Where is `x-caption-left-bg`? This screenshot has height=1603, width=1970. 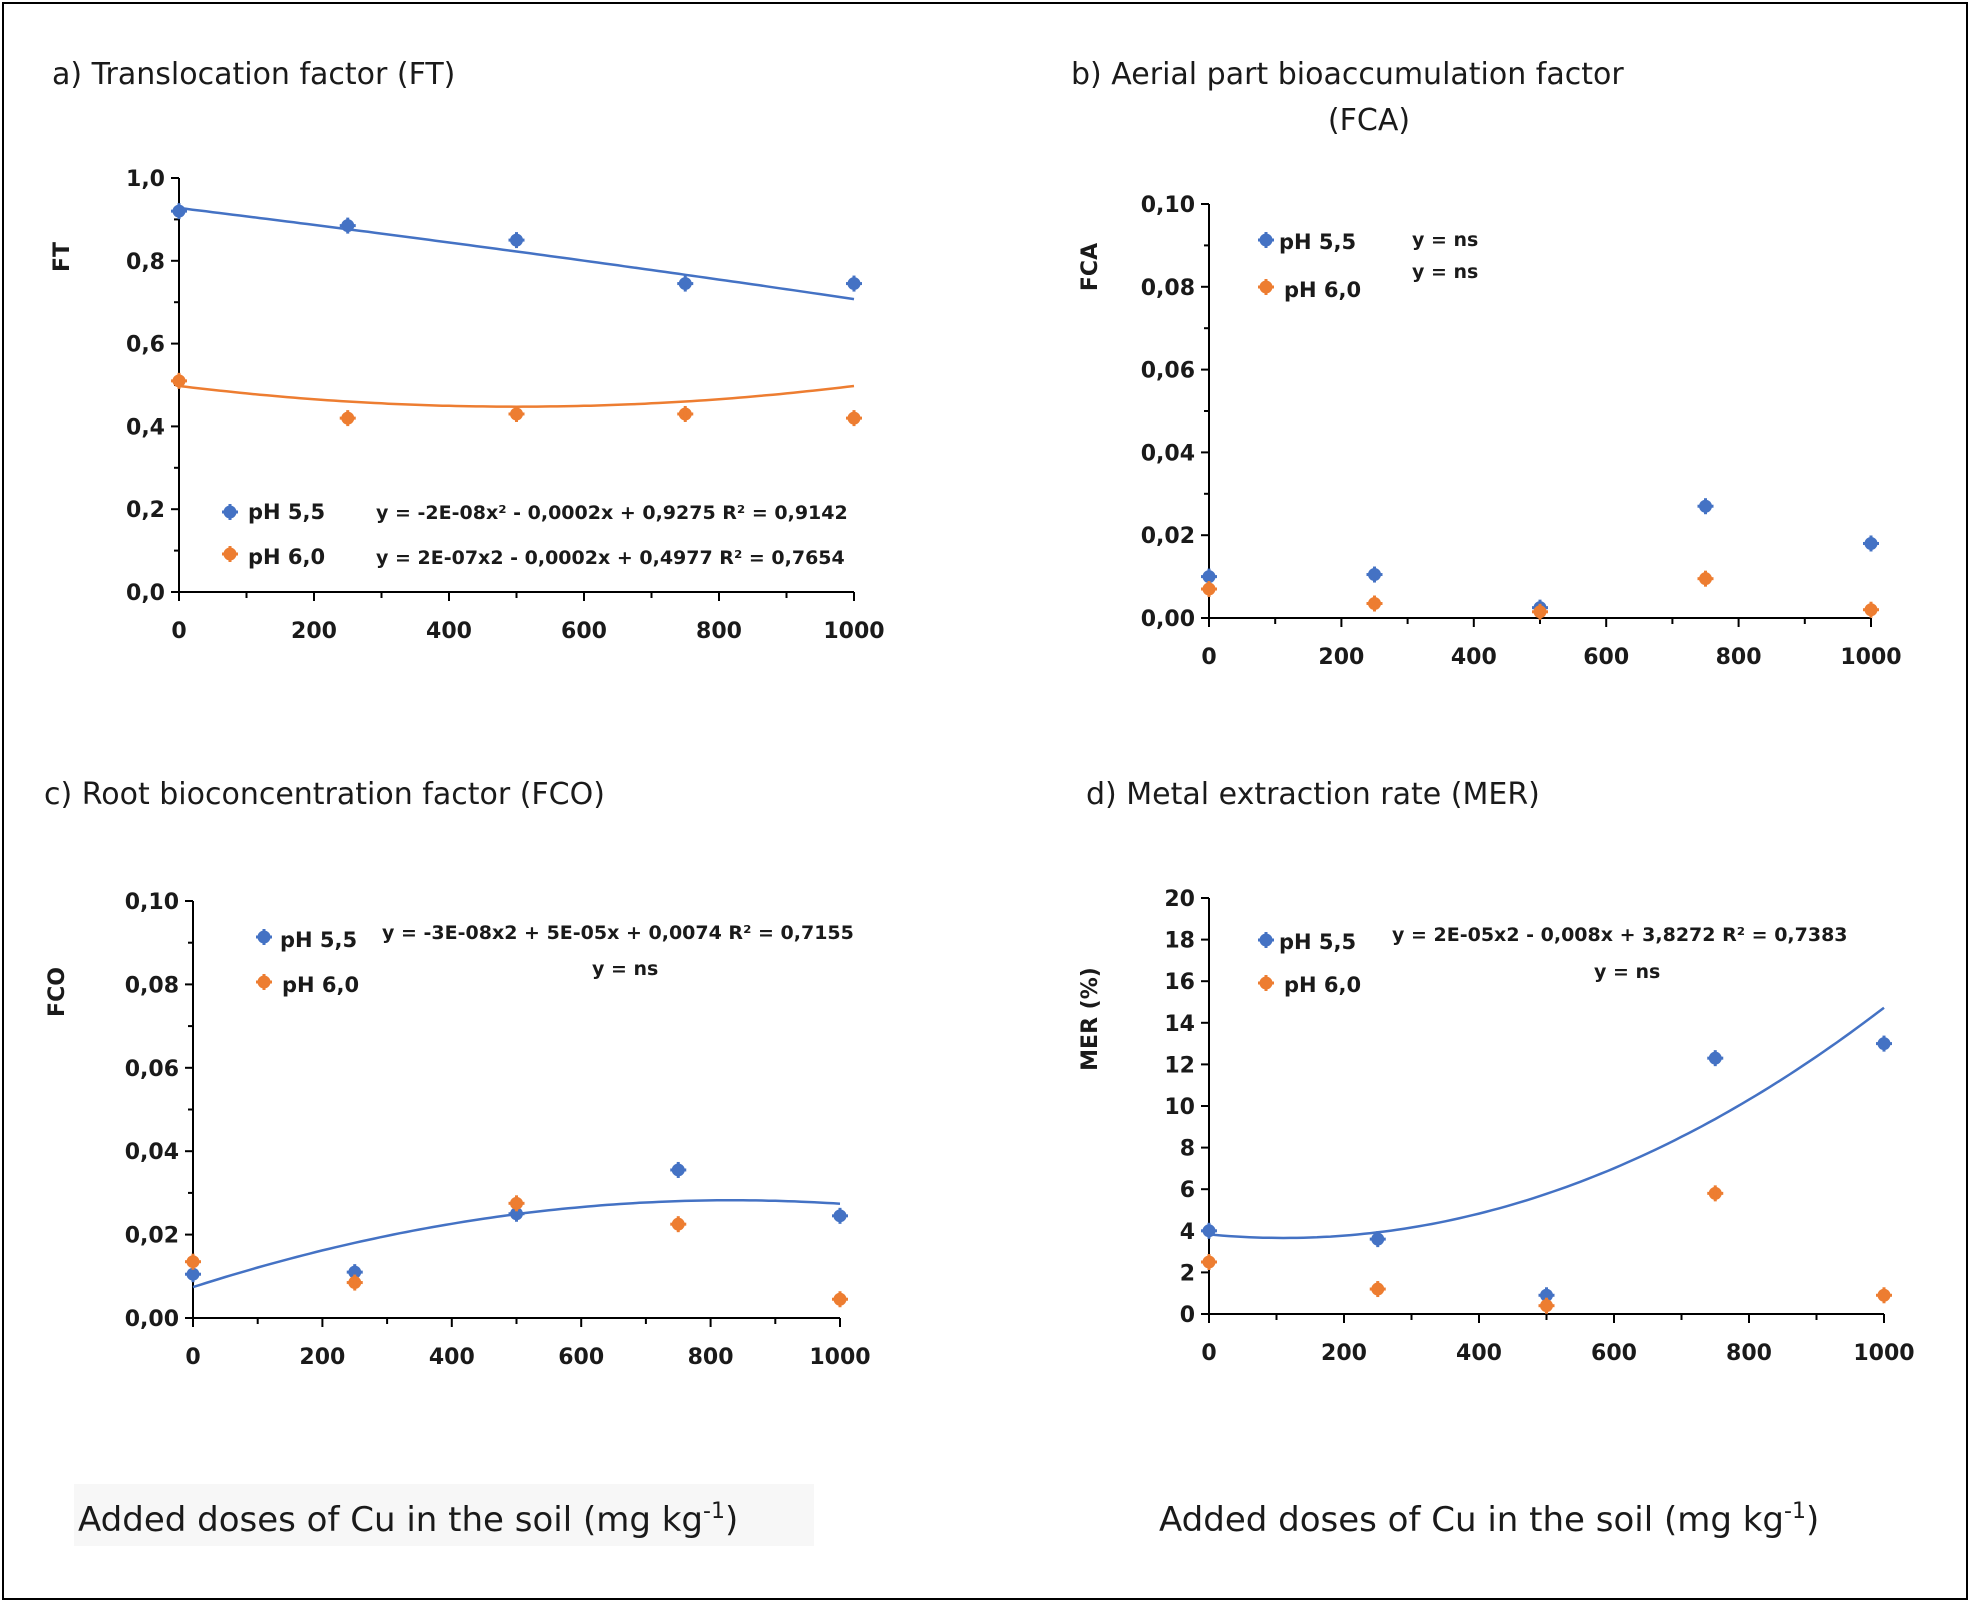 x-caption-left-bg is located at coordinates (444, 1515).